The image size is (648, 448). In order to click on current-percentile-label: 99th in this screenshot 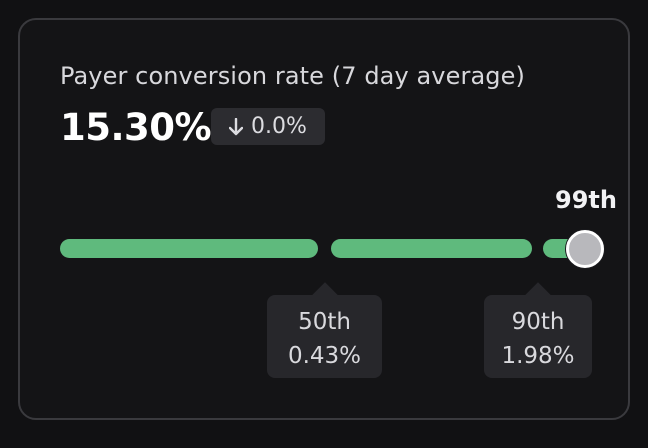, I will do `click(586, 200)`.